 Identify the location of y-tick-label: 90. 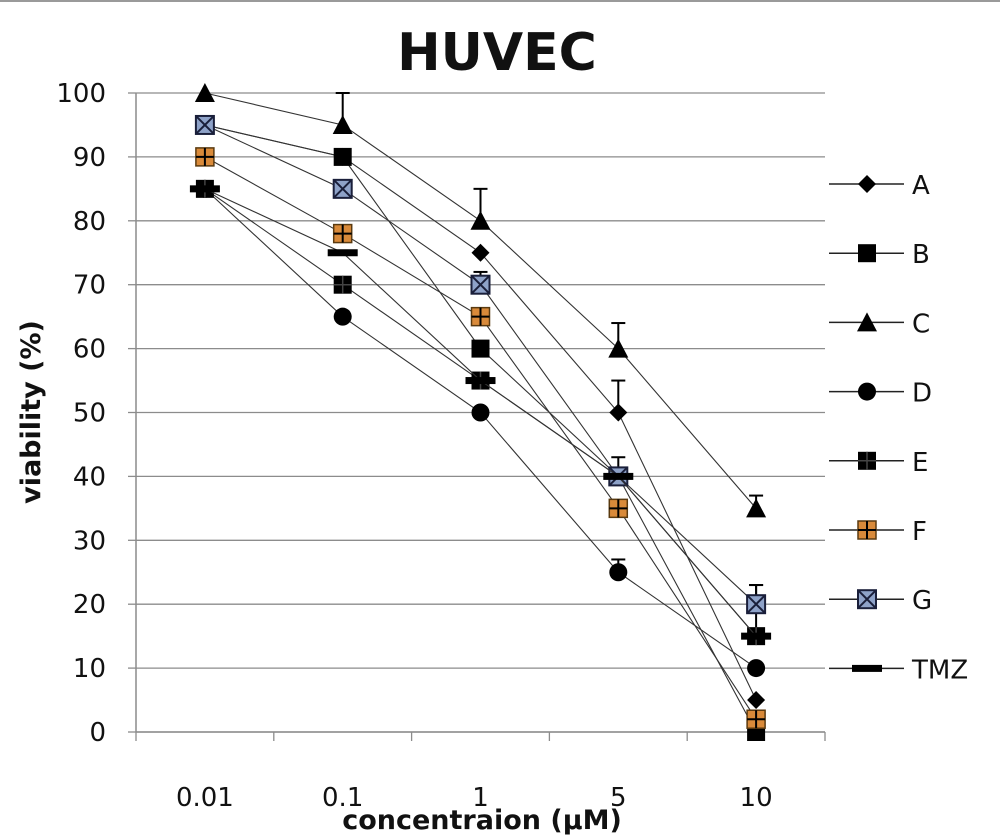
(89, 158).